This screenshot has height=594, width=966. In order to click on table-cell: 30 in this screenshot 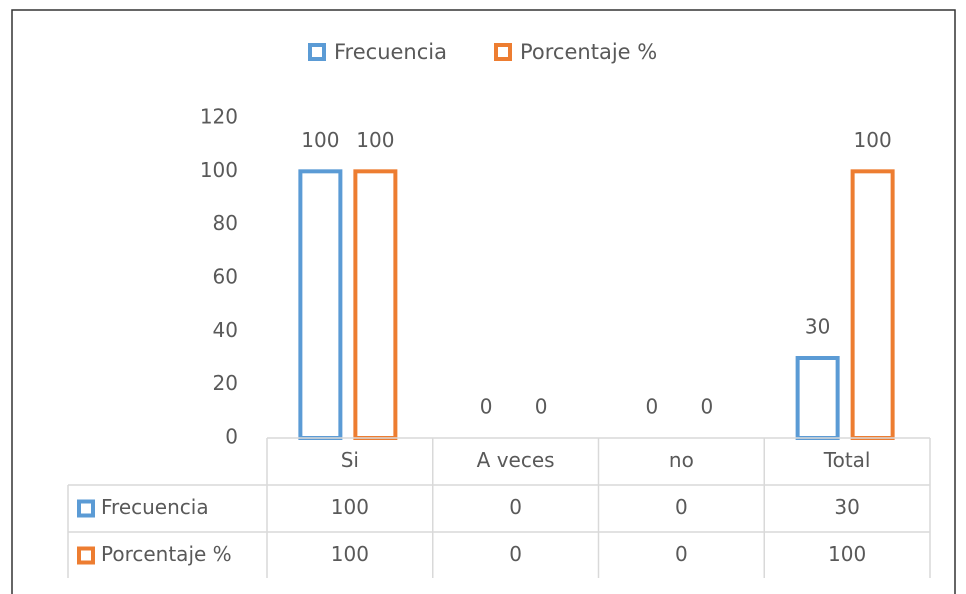, I will do `click(846, 507)`.